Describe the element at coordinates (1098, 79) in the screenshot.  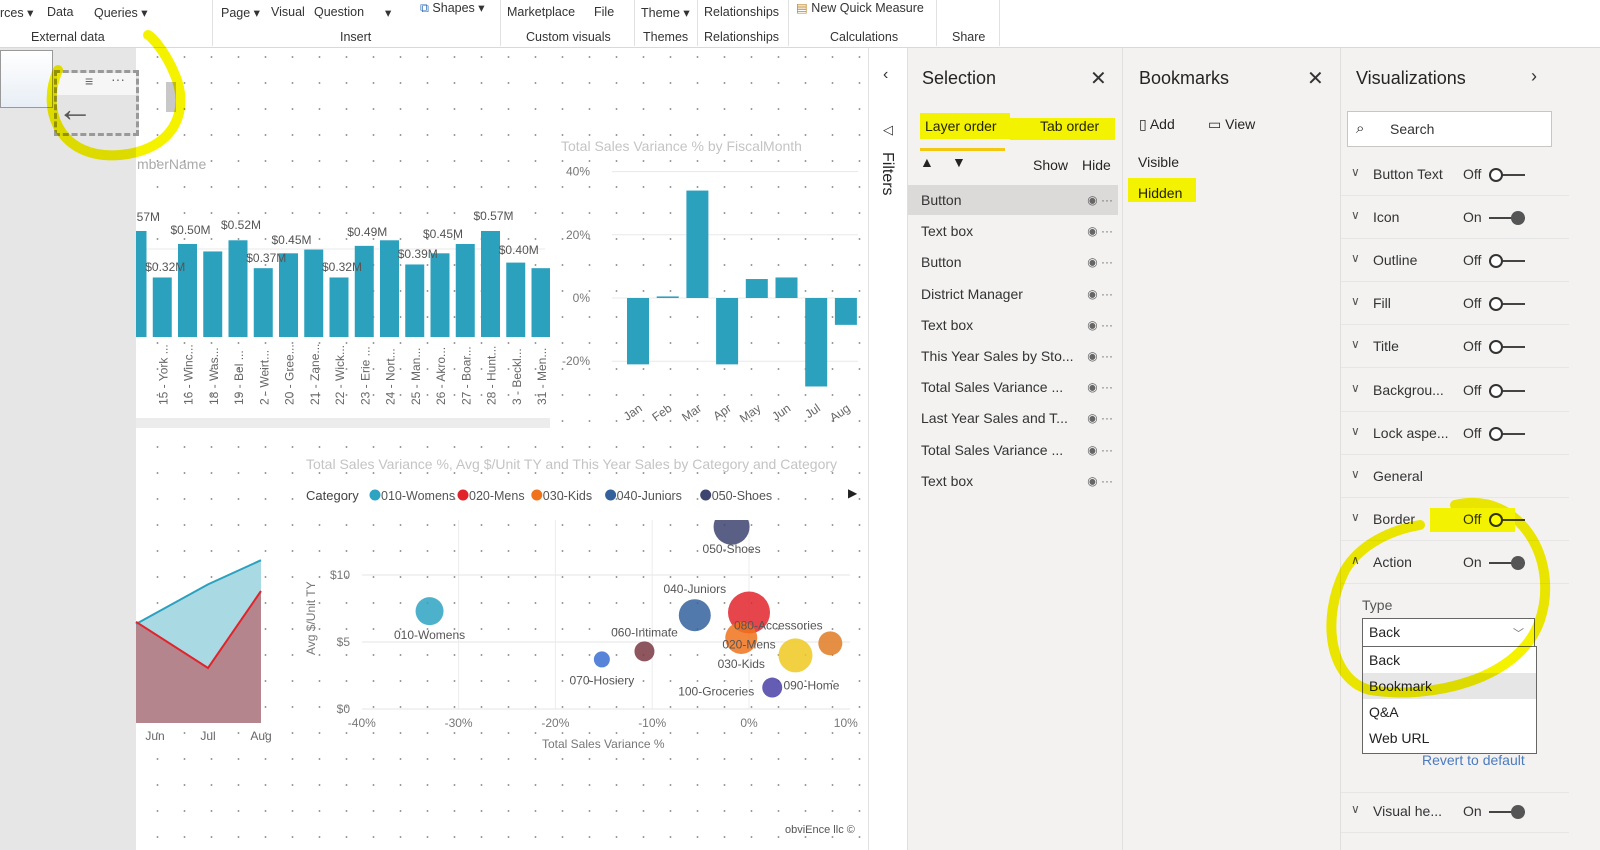
I see `close-selection-icon: ✕` at that location.